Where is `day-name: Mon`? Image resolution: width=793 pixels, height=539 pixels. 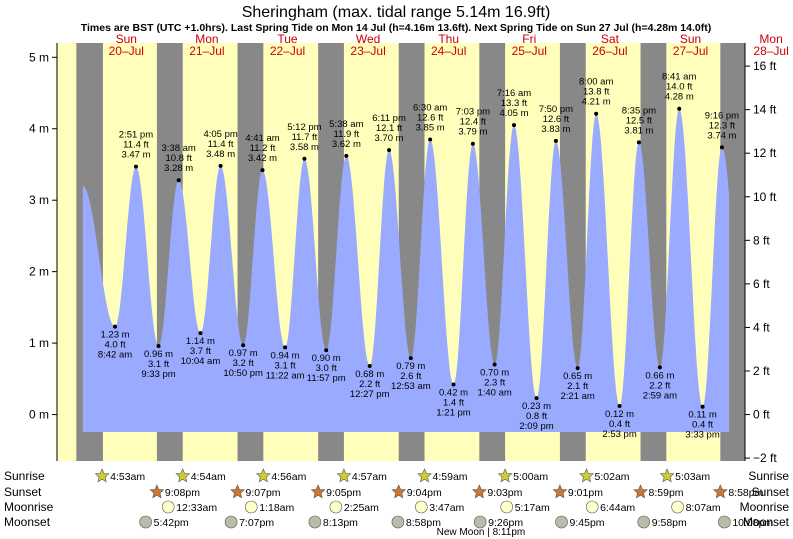
day-name: Mon is located at coordinates (206, 39).